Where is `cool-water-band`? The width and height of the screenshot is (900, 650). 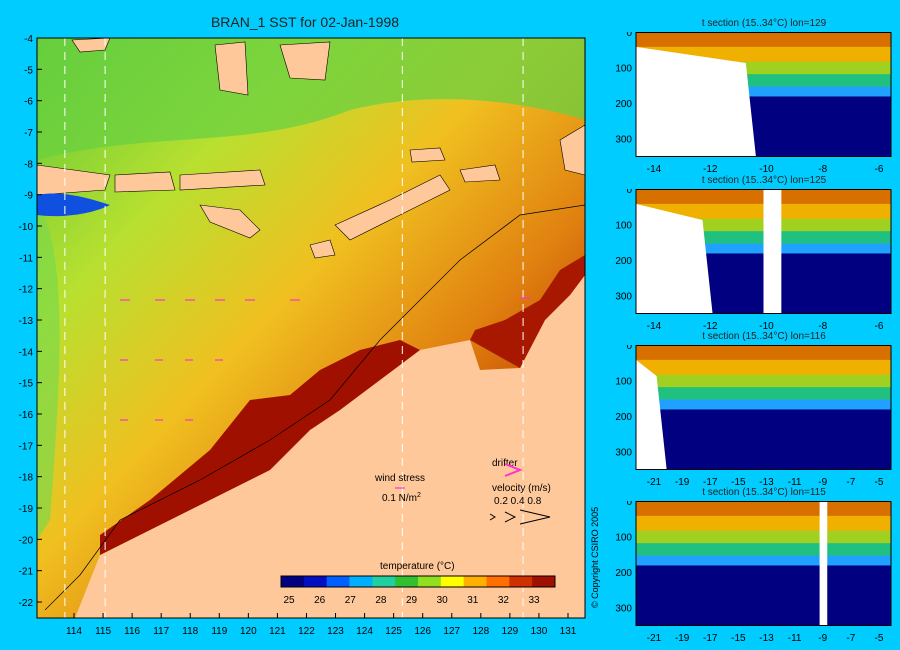 cool-water-band is located at coordinates (311, 99).